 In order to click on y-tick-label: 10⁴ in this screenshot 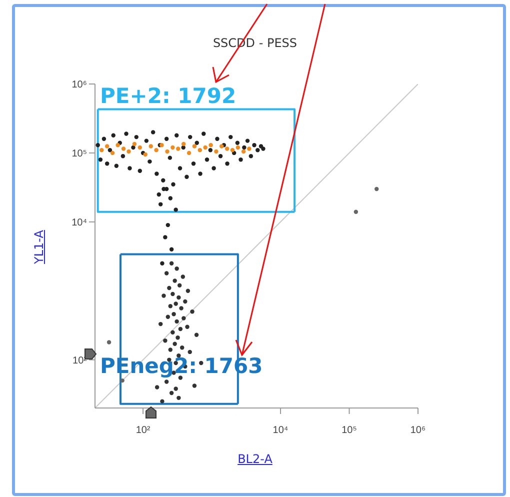, I will do `click(79, 222)`.